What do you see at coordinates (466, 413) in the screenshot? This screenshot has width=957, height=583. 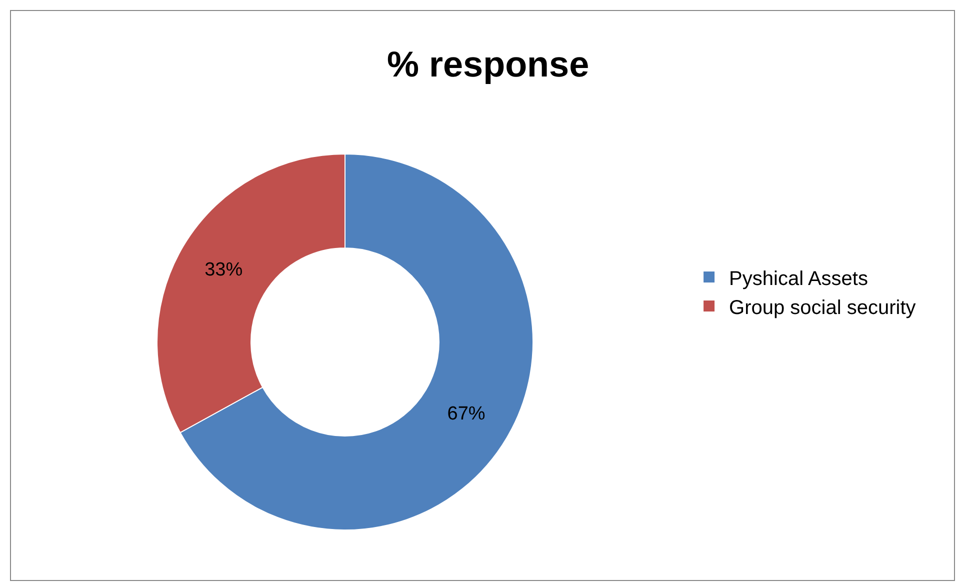 I see `data-label: 67%` at bounding box center [466, 413].